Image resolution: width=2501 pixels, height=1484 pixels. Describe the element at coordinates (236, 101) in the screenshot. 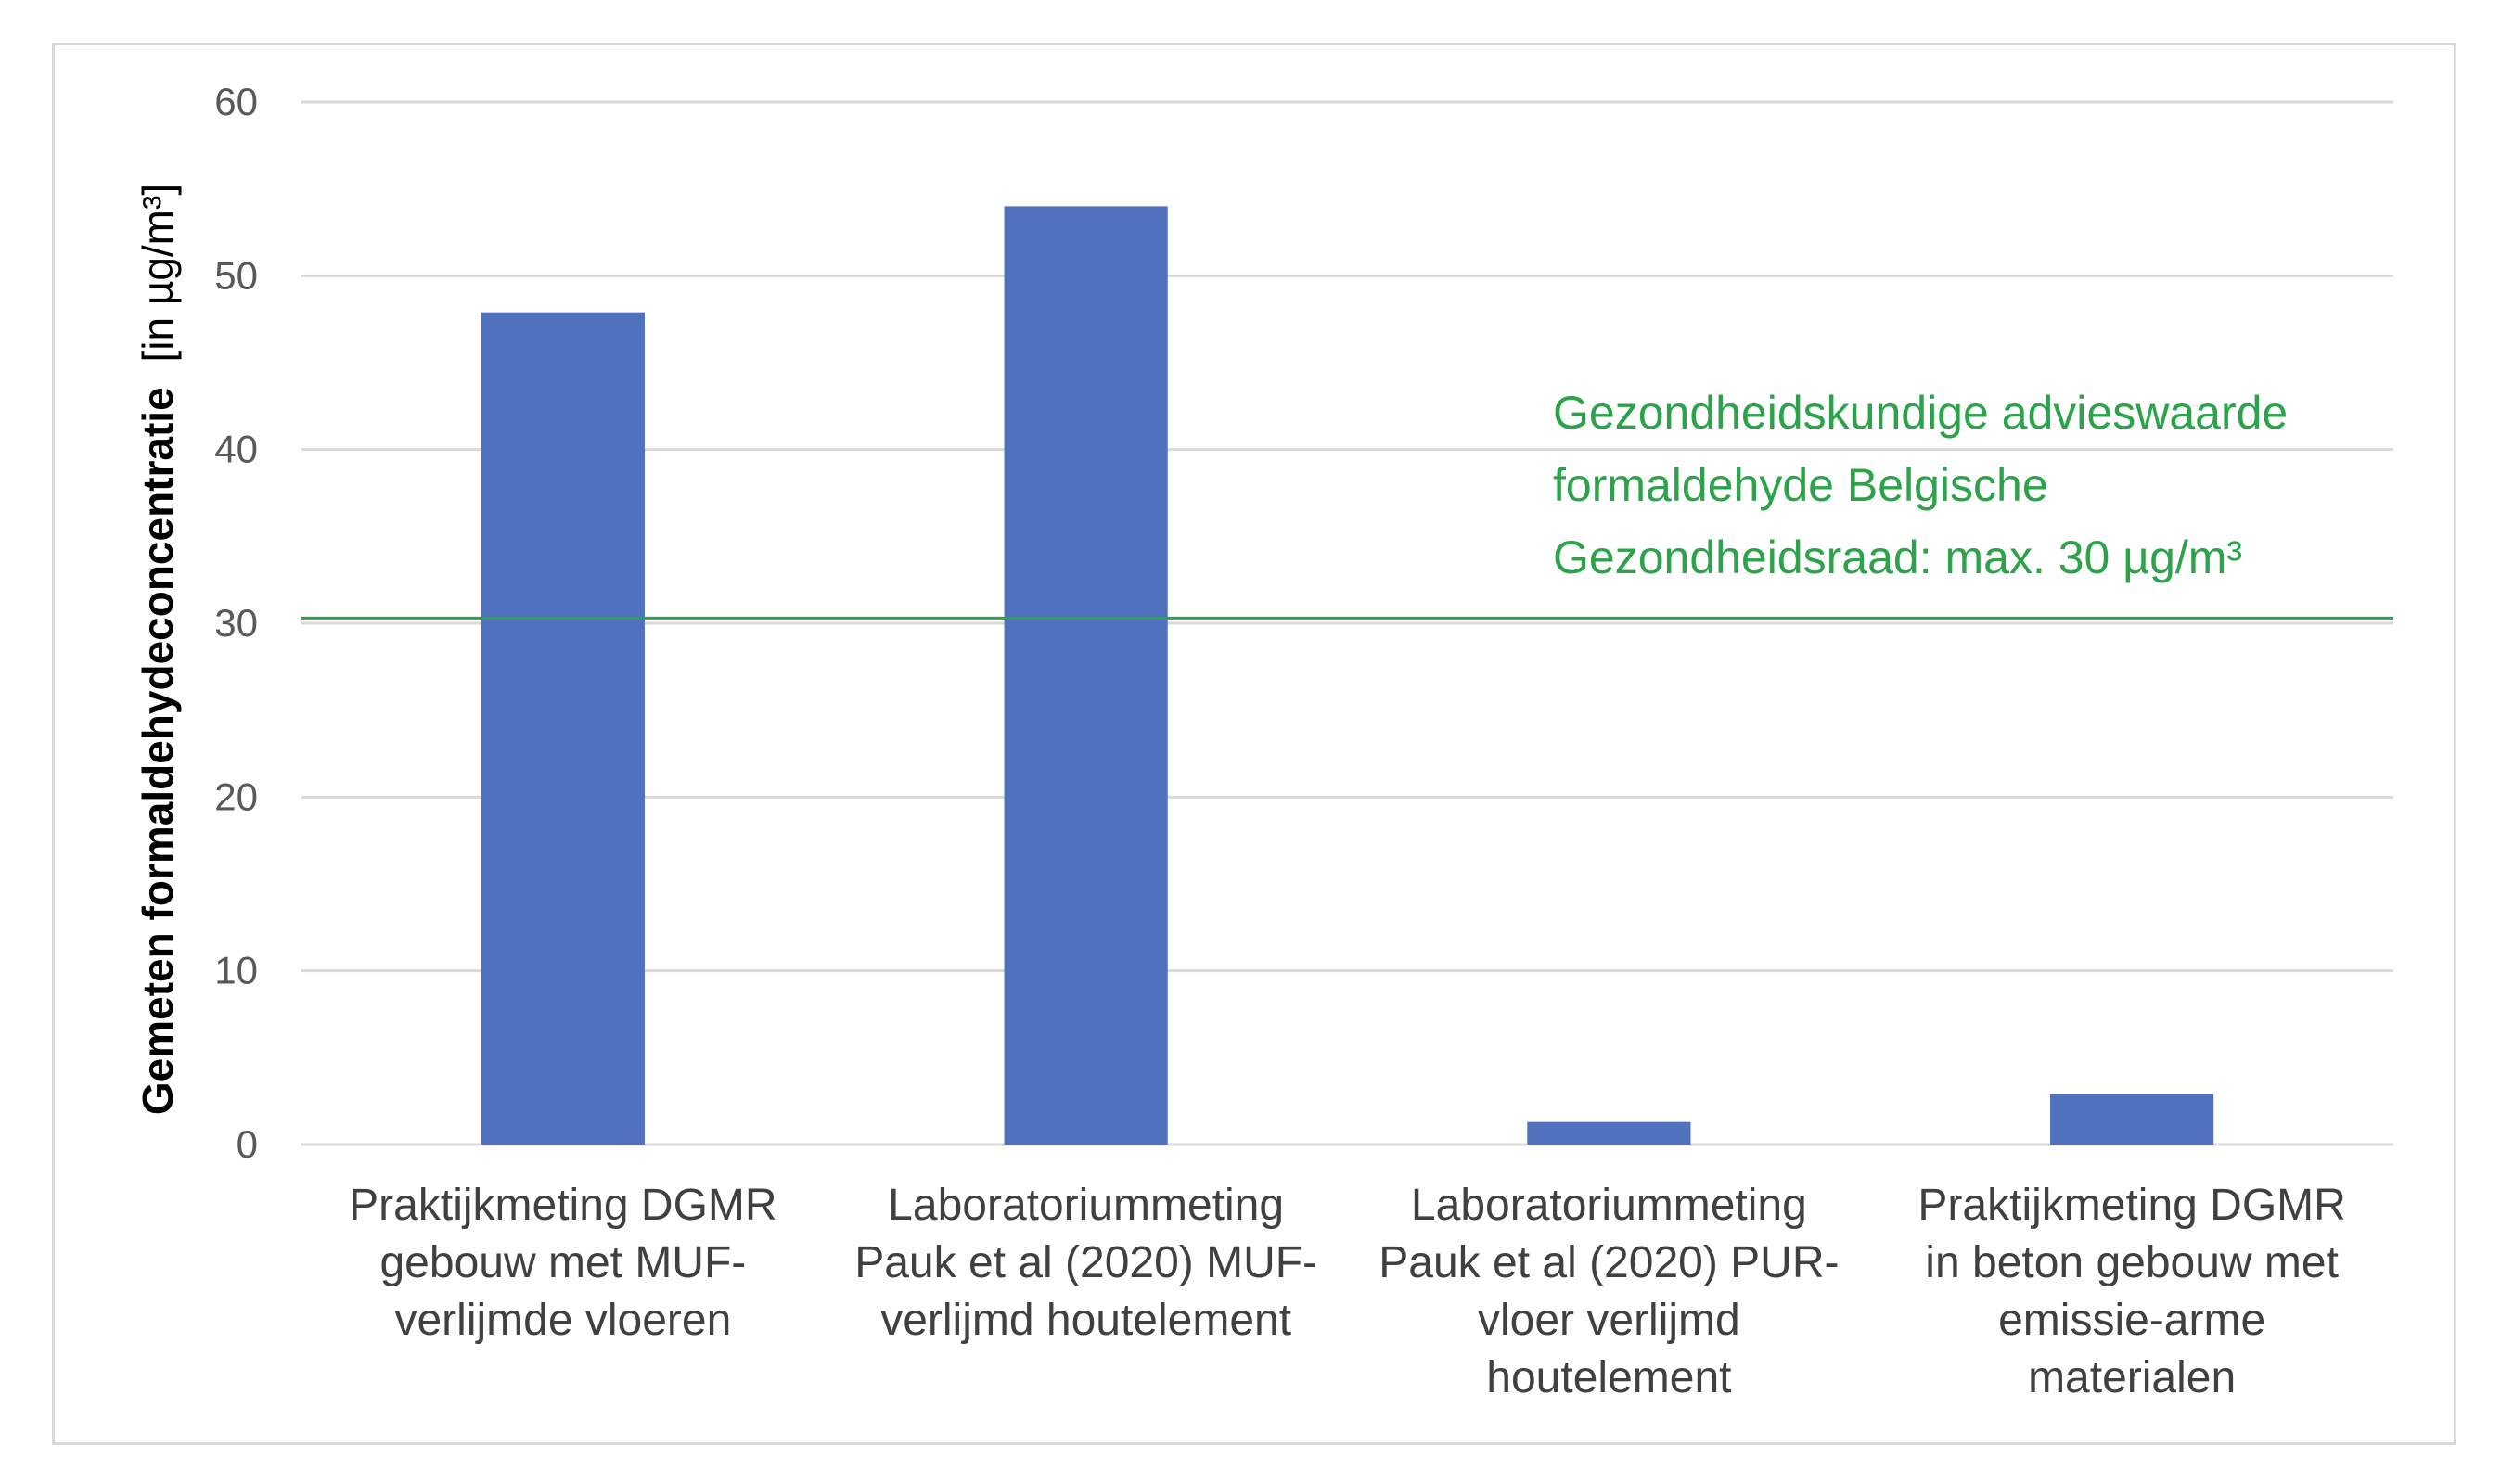

I see `y-tick-label: 60` at that location.